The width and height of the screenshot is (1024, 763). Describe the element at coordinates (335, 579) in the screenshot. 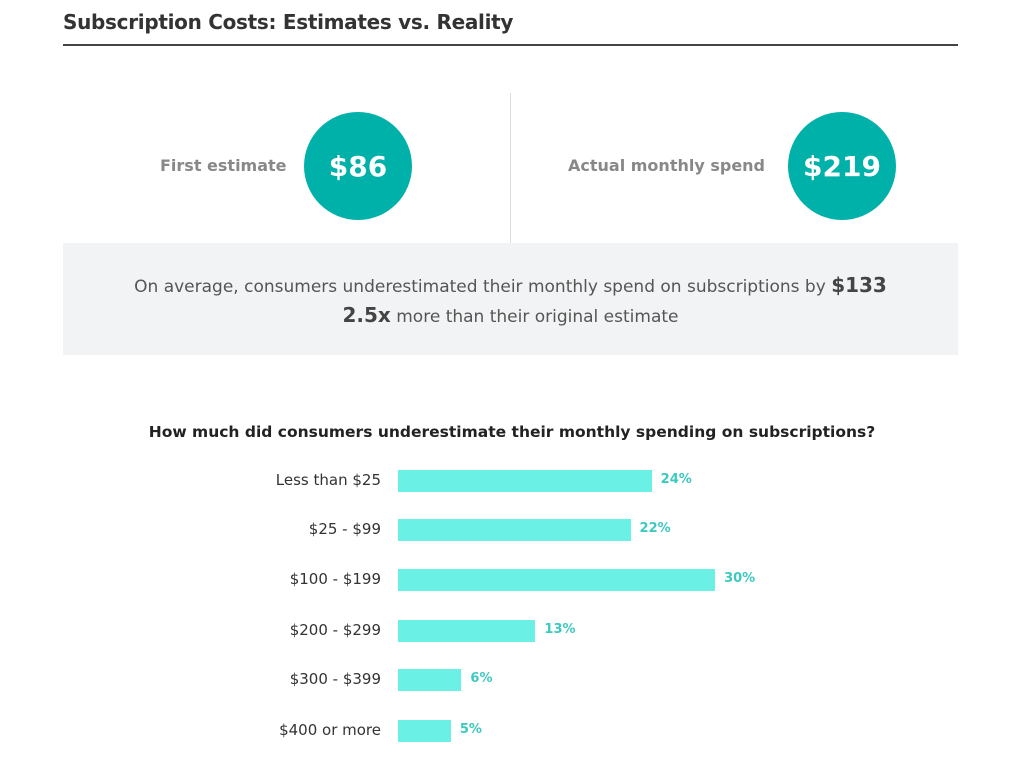

I see `category-label: $100 - $199` at that location.